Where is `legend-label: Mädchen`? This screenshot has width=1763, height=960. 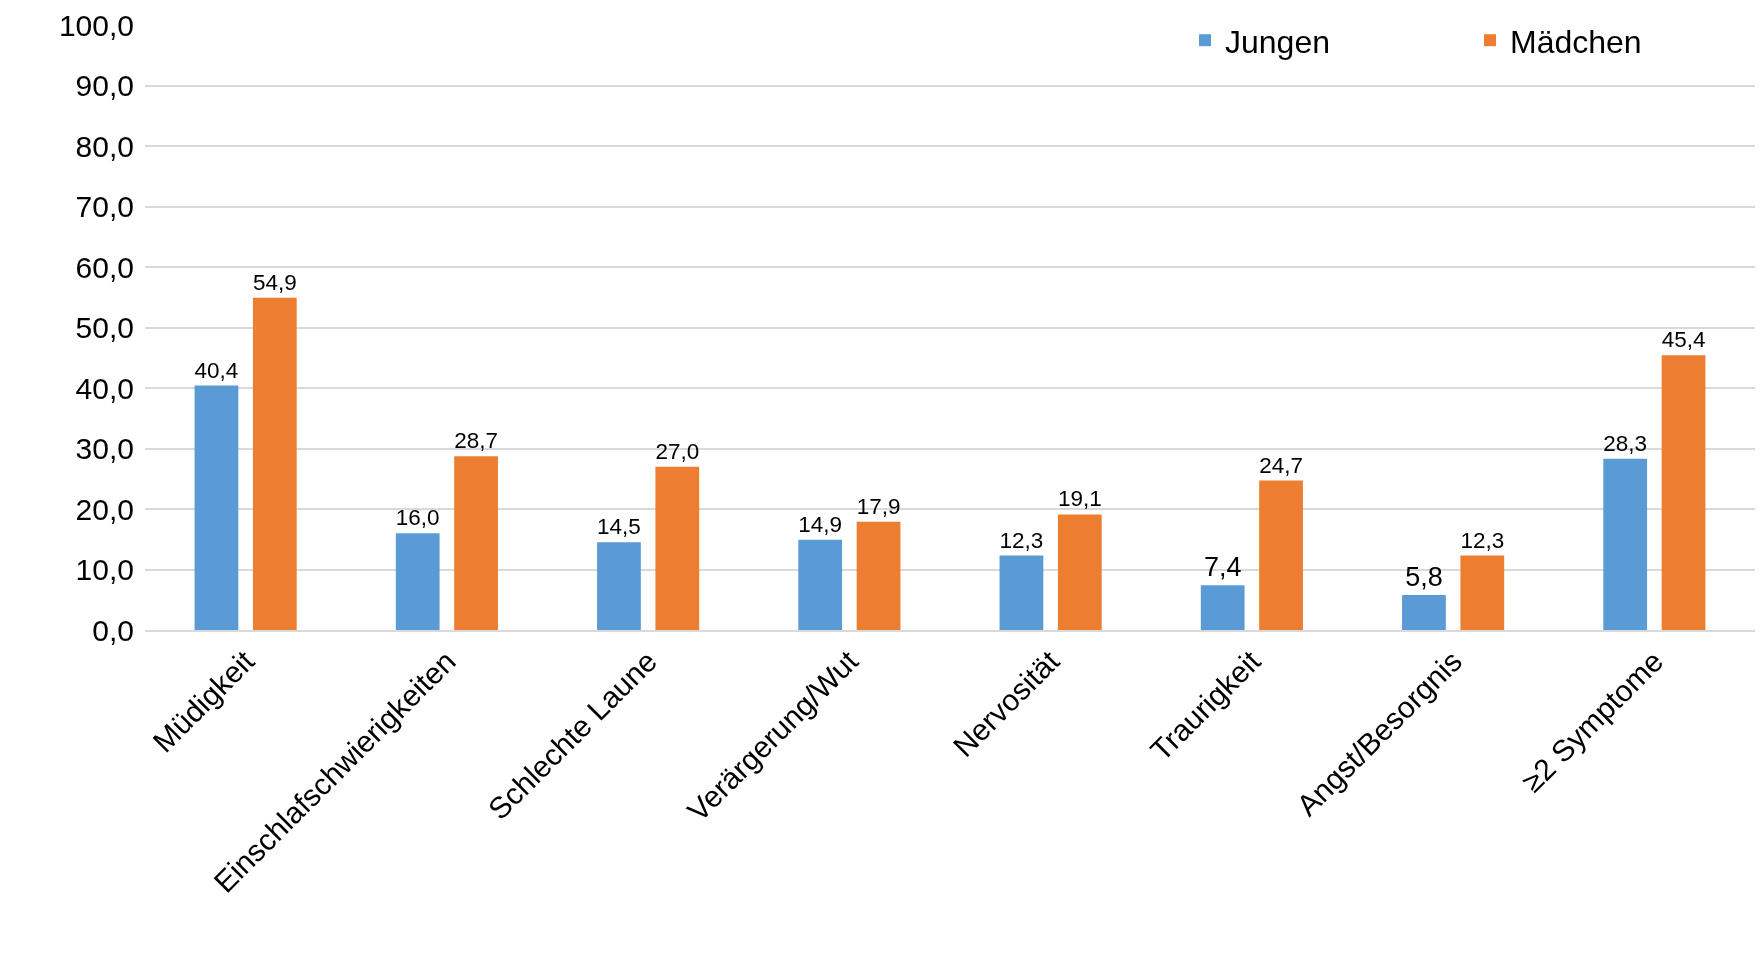 legend-label: Mädchen is located at coordinates (1576, 41).